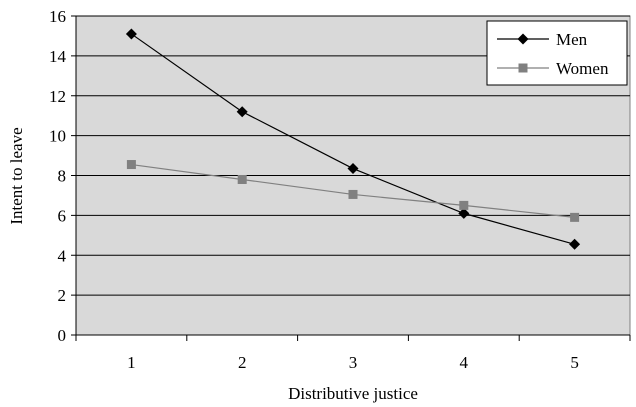  I want to click on y-tick-label: 4, so click(62, 255).